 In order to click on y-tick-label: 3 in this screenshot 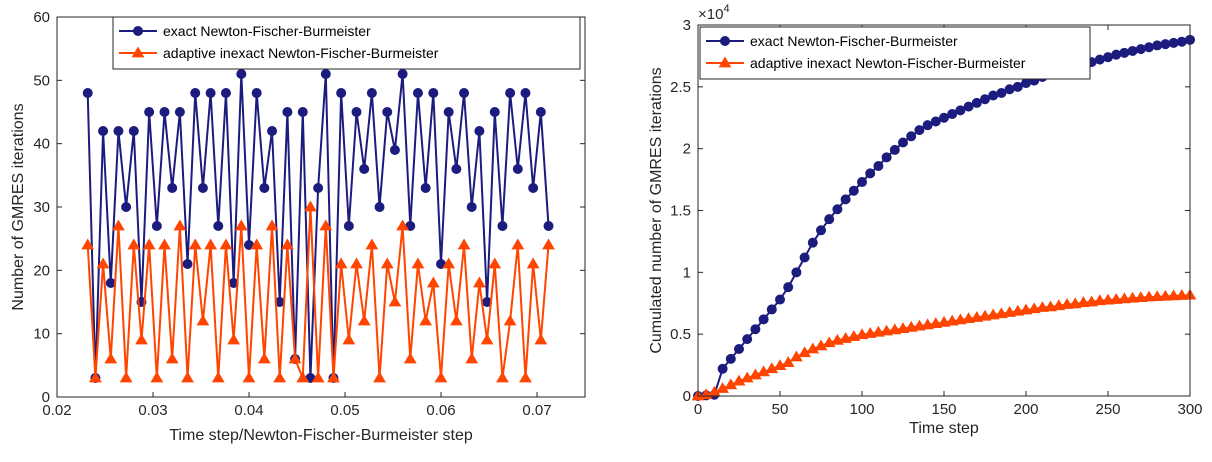, I will do `click(687, 25)`.